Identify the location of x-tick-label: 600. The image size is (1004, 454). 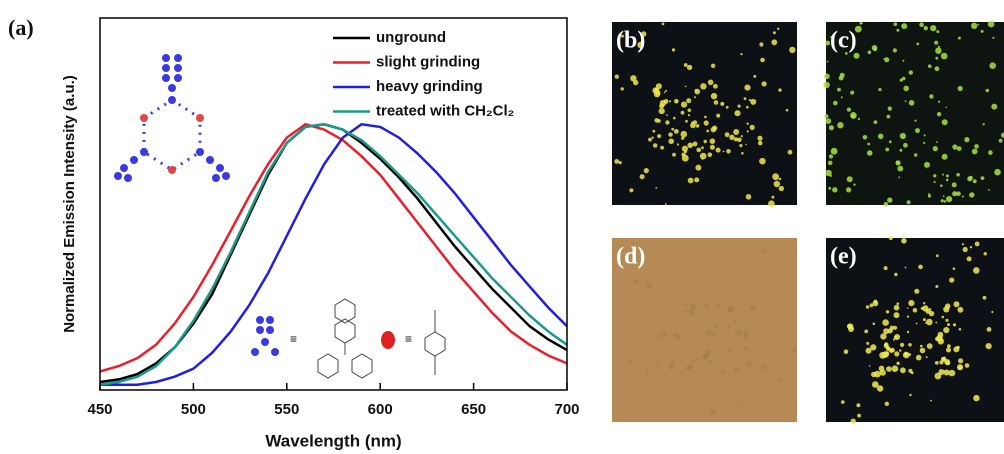
(380, 409).